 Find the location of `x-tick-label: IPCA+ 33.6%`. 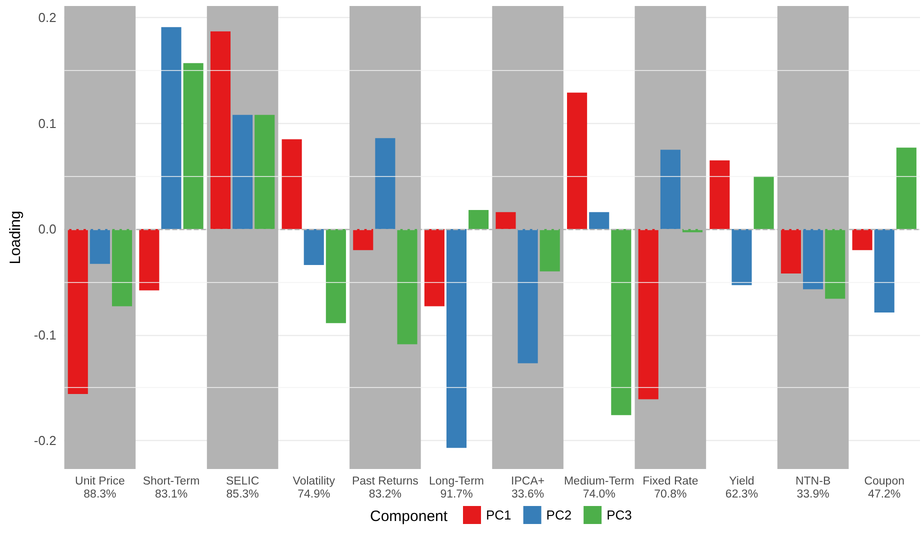

x-tick-label: IPCA+ 33.6% is located at coordinates (528, 488).